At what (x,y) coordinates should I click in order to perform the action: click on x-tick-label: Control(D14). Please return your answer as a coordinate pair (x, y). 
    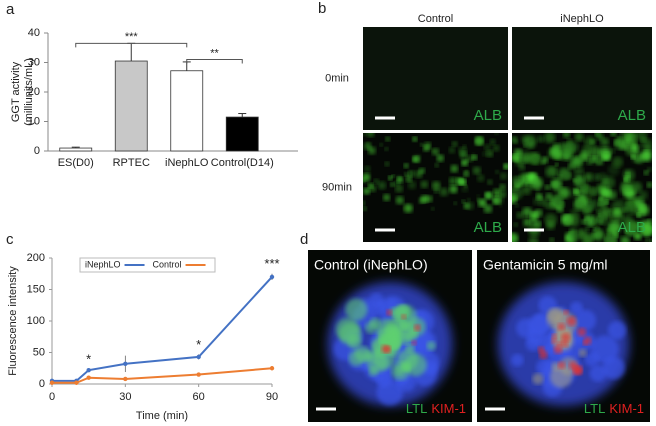
    Looking at the image, I should click on (242, 163).